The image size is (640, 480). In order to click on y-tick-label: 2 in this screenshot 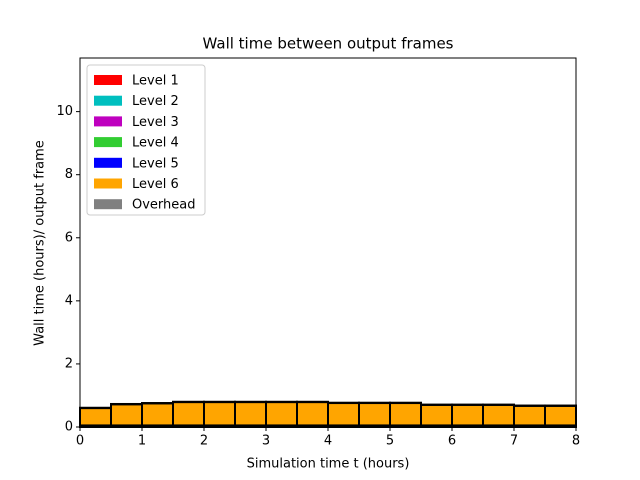, I will do `click(69, 363)`.